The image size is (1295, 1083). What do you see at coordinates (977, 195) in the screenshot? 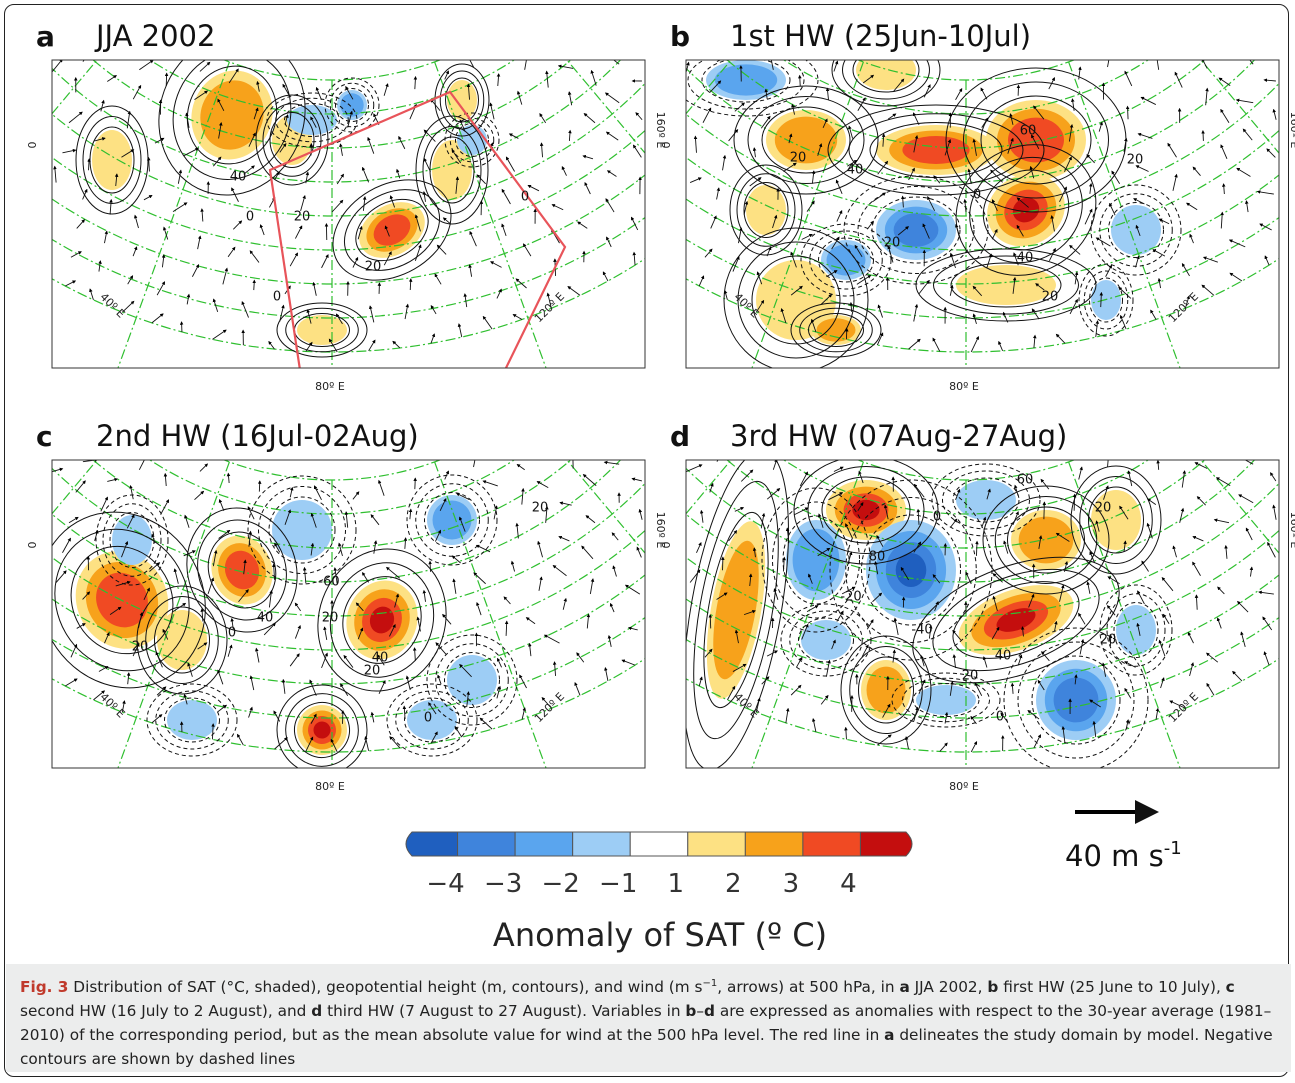
I see `contour-label: 0` at bounding box center [977, 195].